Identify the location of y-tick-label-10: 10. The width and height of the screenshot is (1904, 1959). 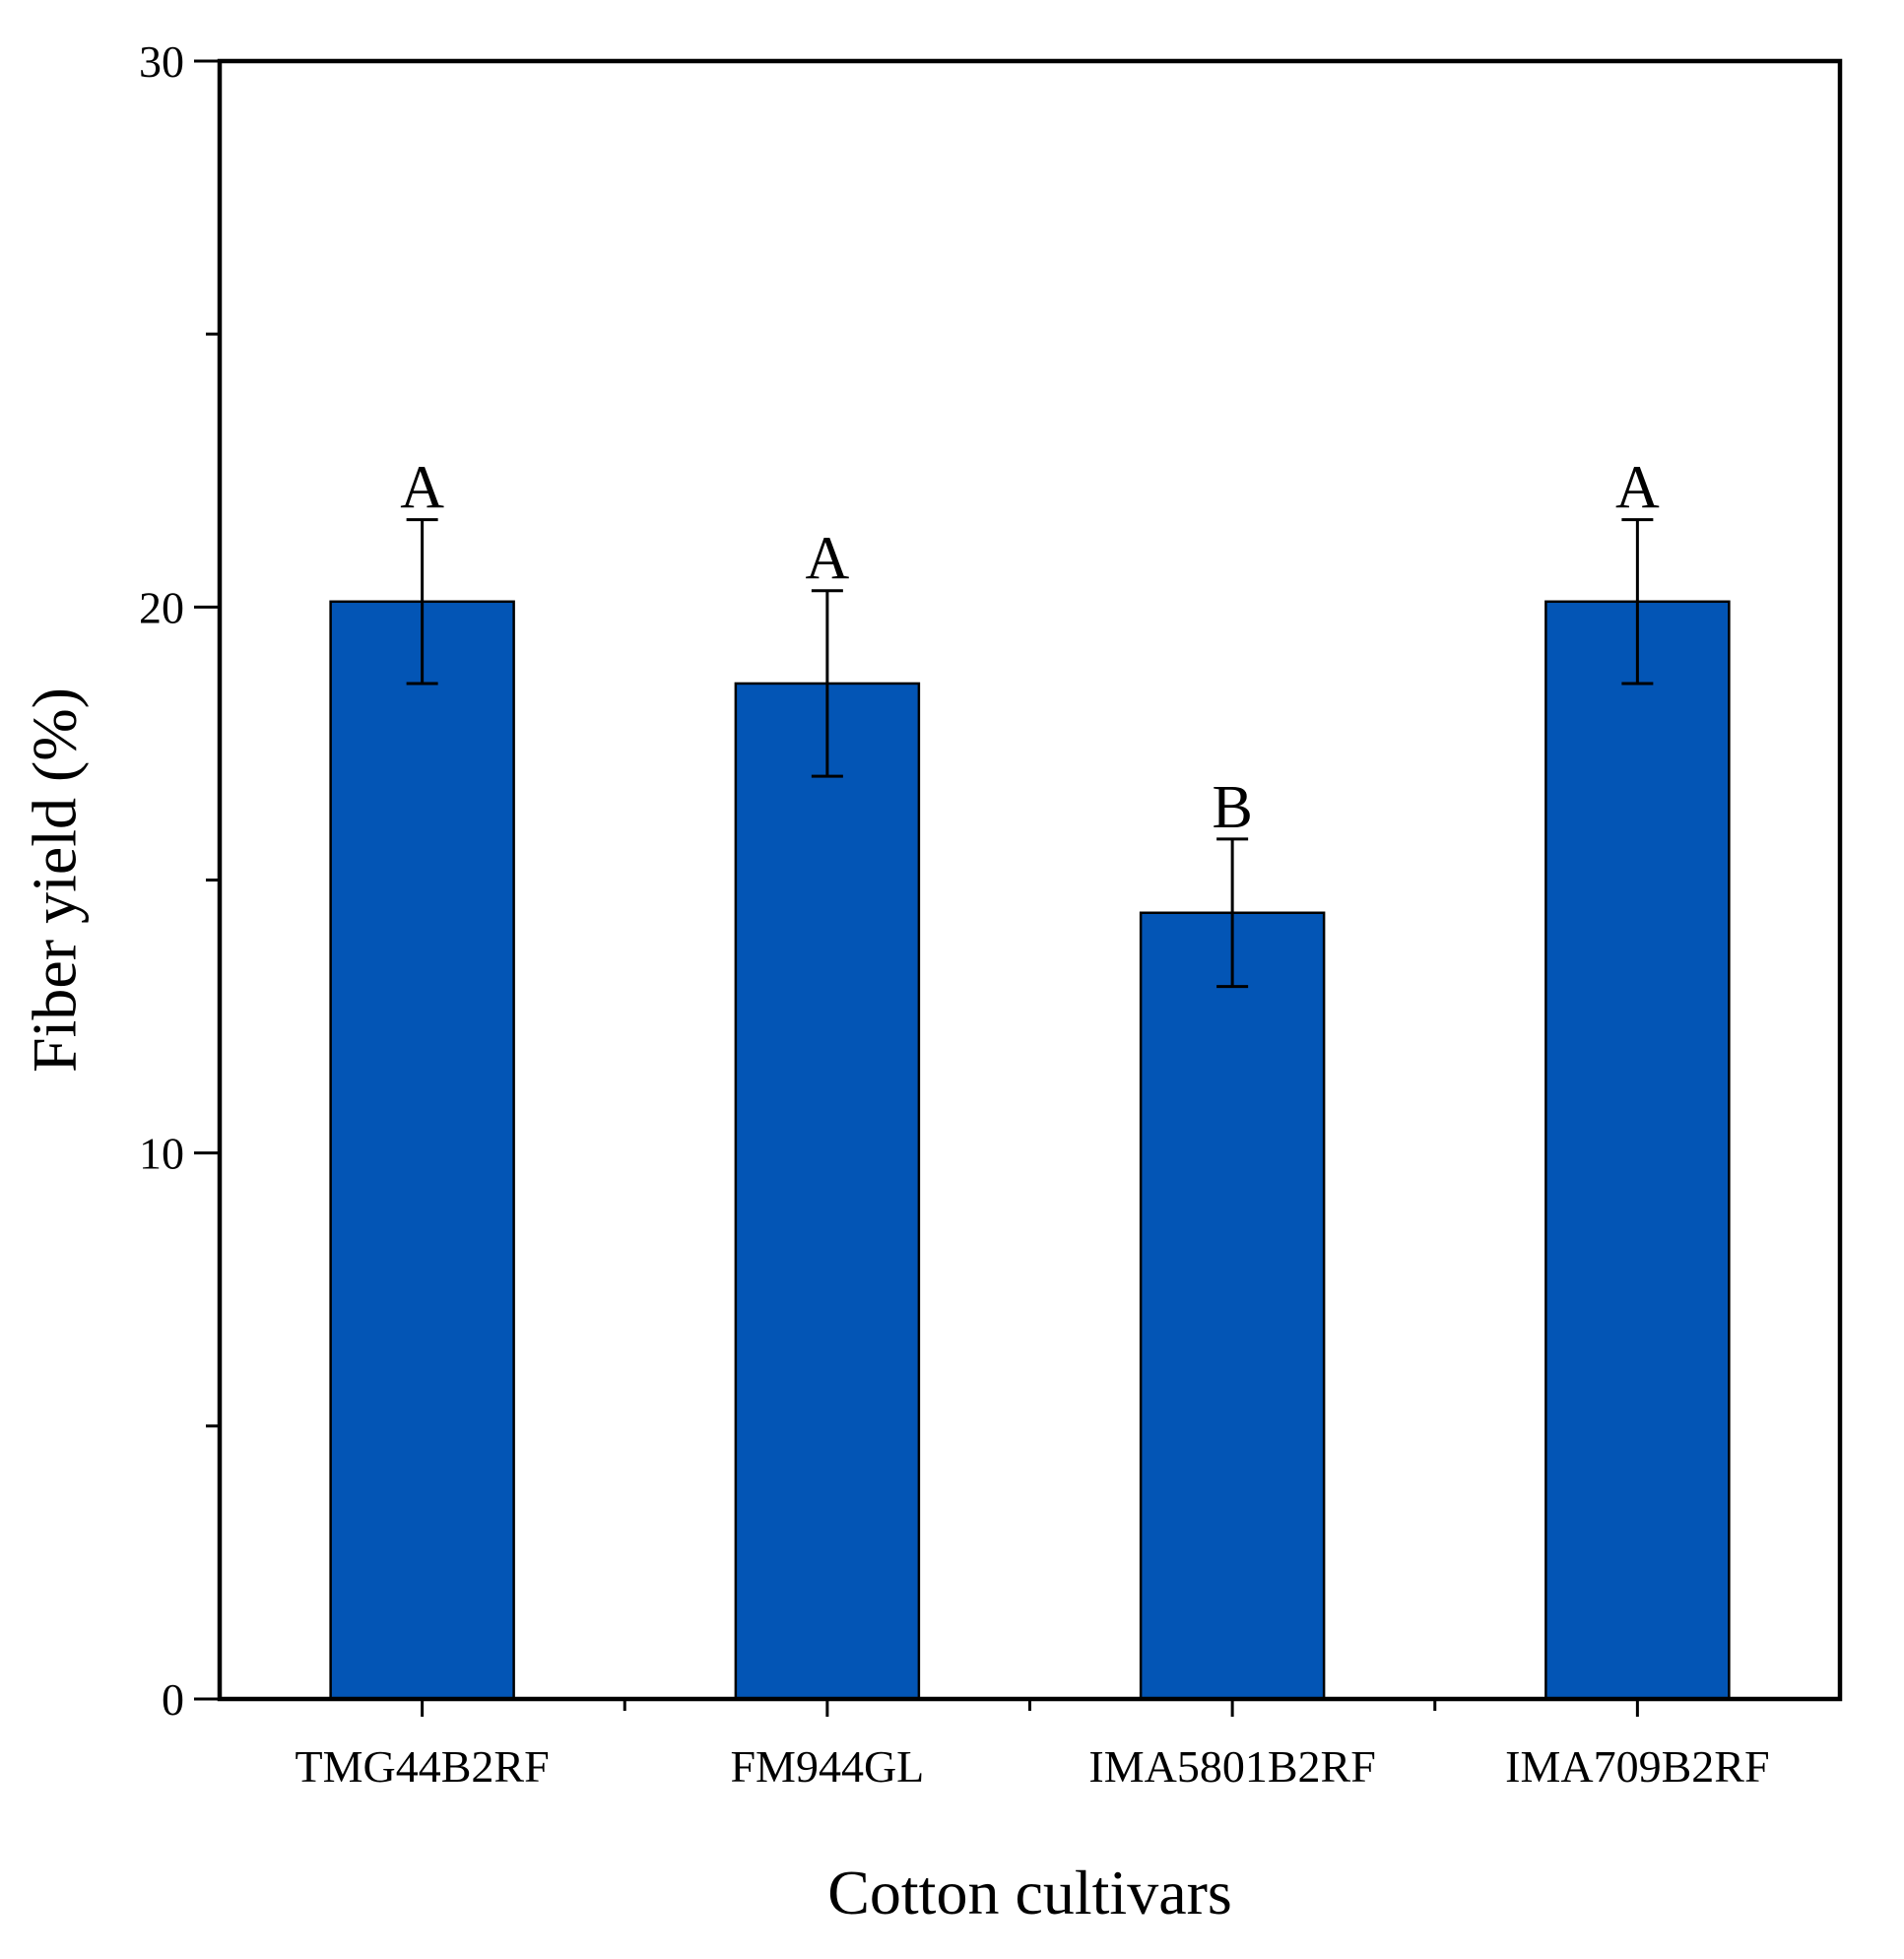
(161, 1154).